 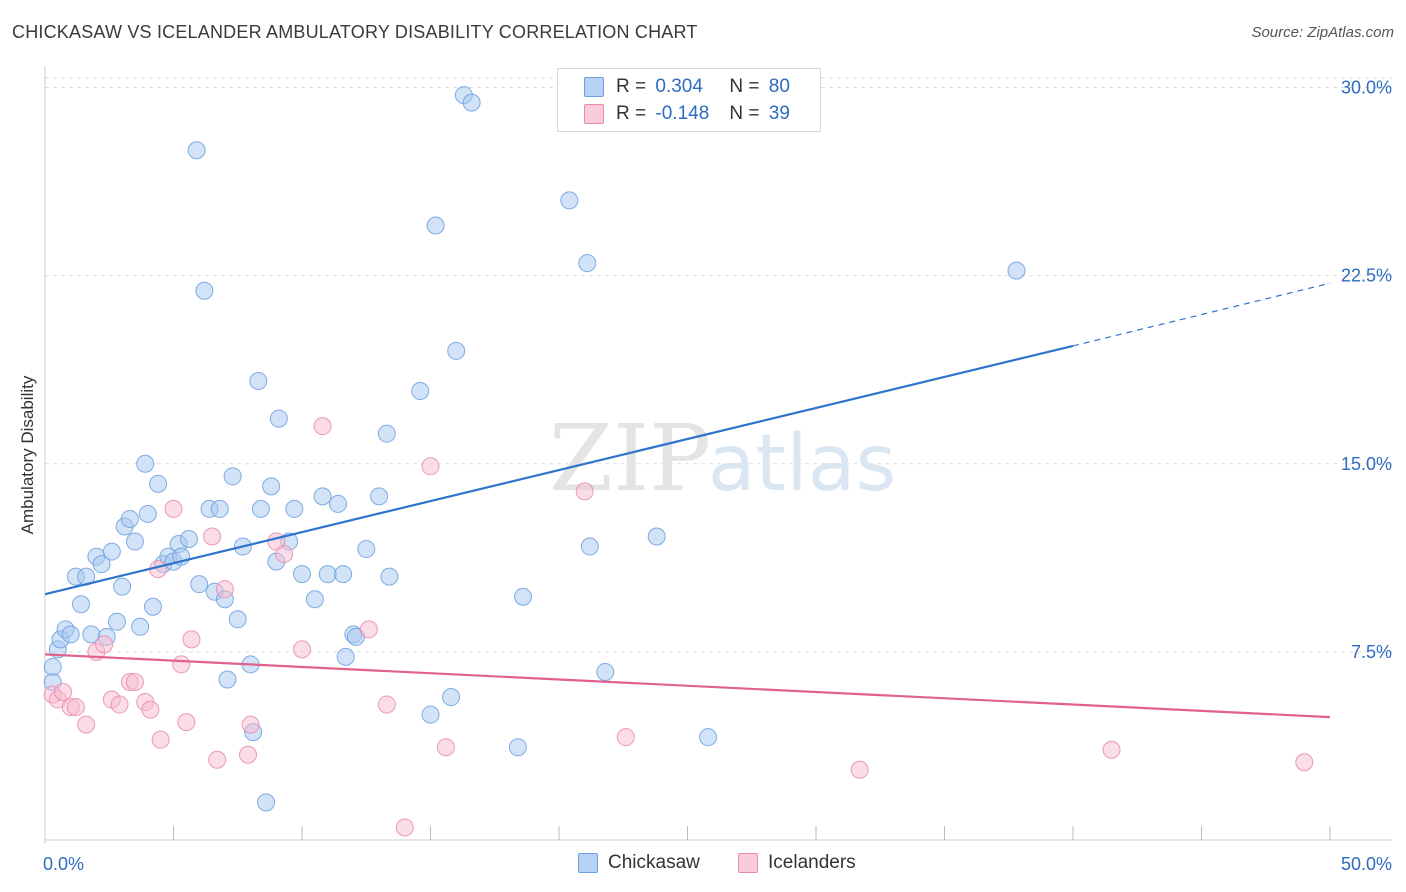 I want to click on legend-item-chickasaw: Chickasaw, so click(x=639, y=863).